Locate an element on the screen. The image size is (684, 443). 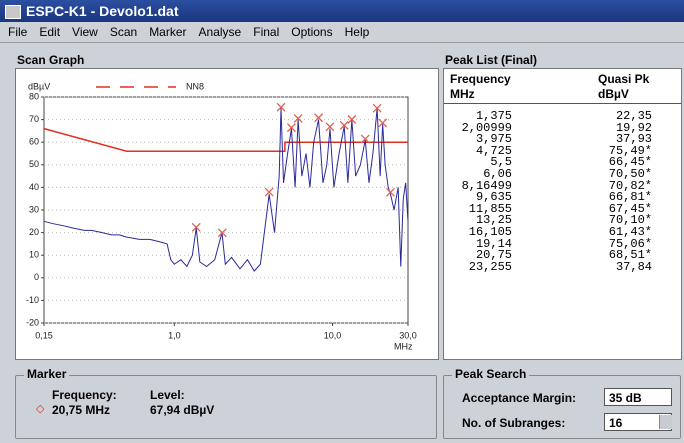
legend-label: NN8 is located at coordinates (195, 86).